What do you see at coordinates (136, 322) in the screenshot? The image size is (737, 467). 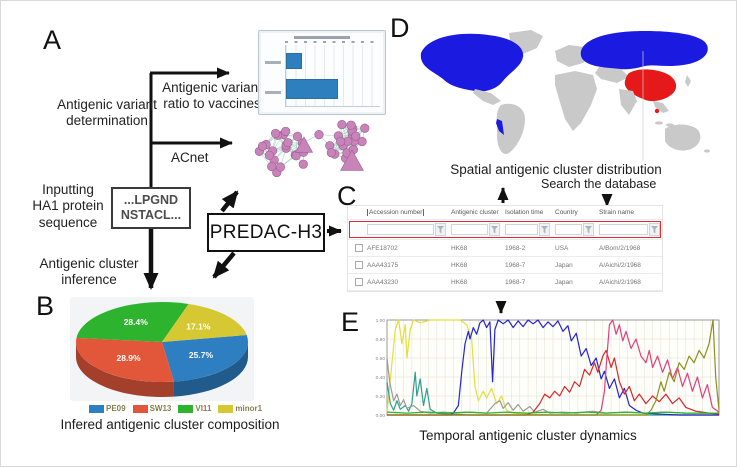 I see `pie-slice-percentage: 28.4%` at bounding box center [136, 322].